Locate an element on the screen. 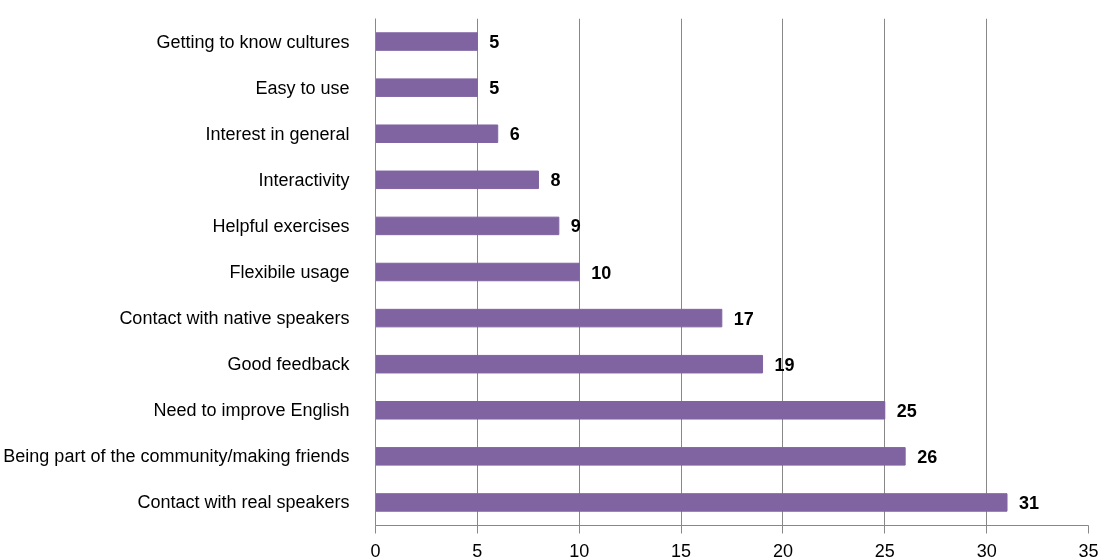 The height and width of the screenshot is (559, 1102). data-label: 26 is located at coordinates (927, 456).